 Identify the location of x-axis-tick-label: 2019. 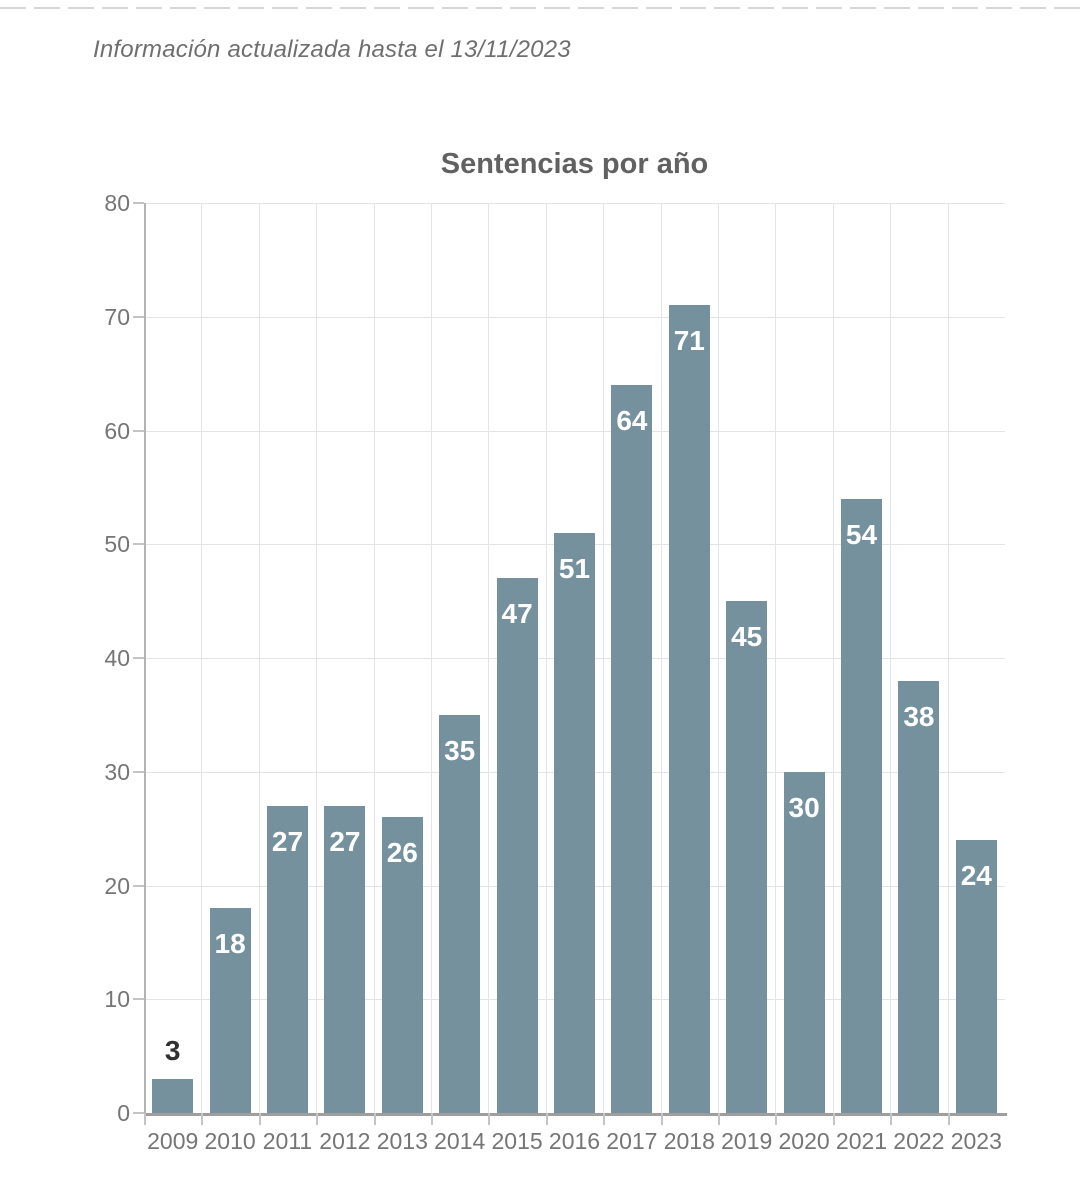
(747, 1141).